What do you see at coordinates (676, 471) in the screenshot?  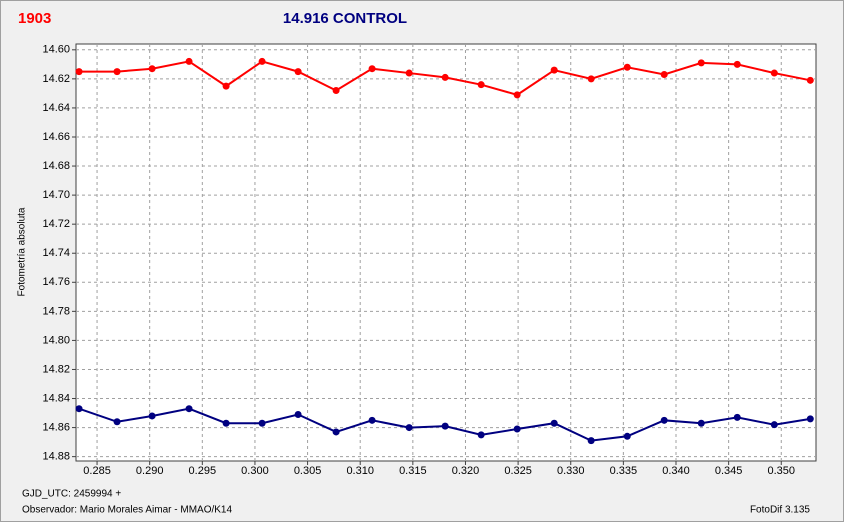 I see `x-tick-label: 0.340` at bounding box center [676, 471].